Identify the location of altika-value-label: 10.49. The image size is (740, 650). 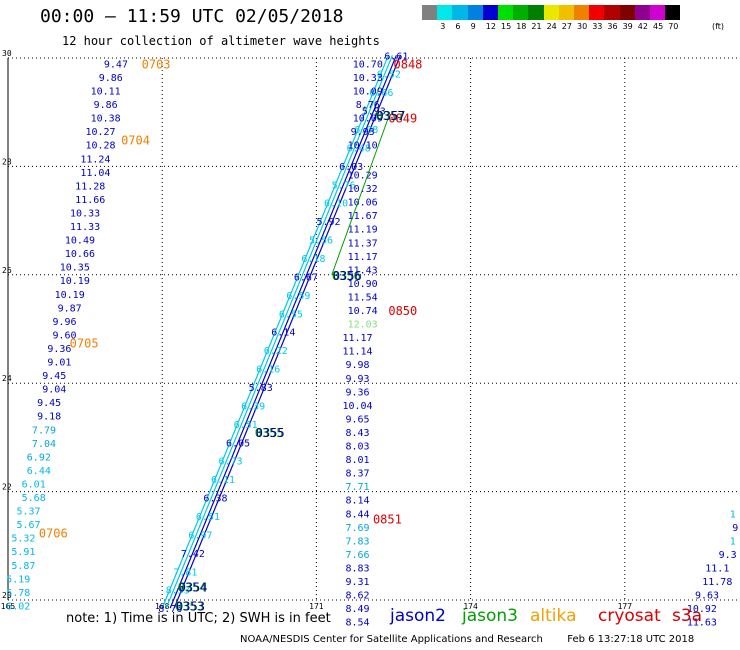
(80, 241).